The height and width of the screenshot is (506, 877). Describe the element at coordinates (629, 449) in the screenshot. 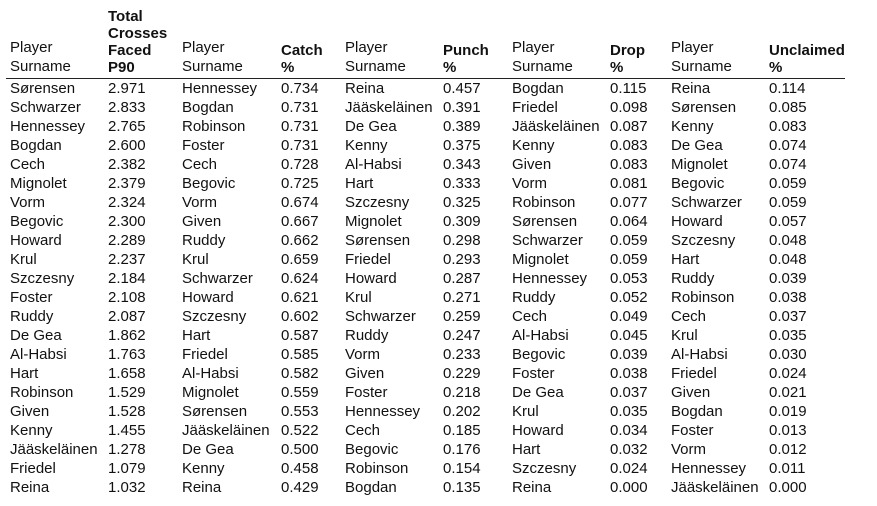

I see `drop-pct-value-cell: 0.032` at that location.